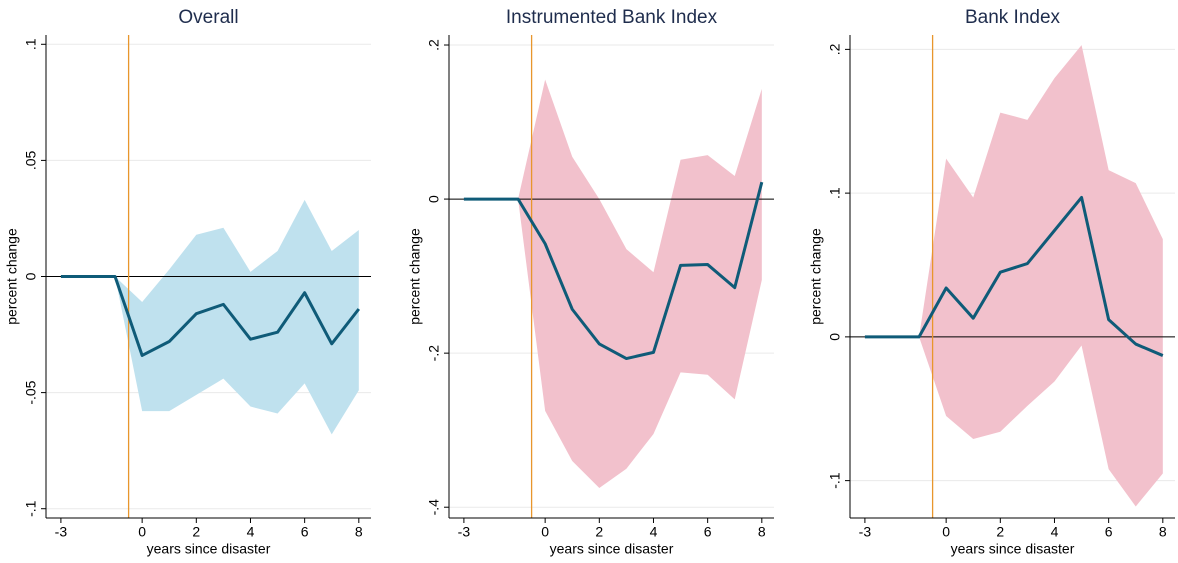  I want to click on chart-title: Overall, so click(208, 17).